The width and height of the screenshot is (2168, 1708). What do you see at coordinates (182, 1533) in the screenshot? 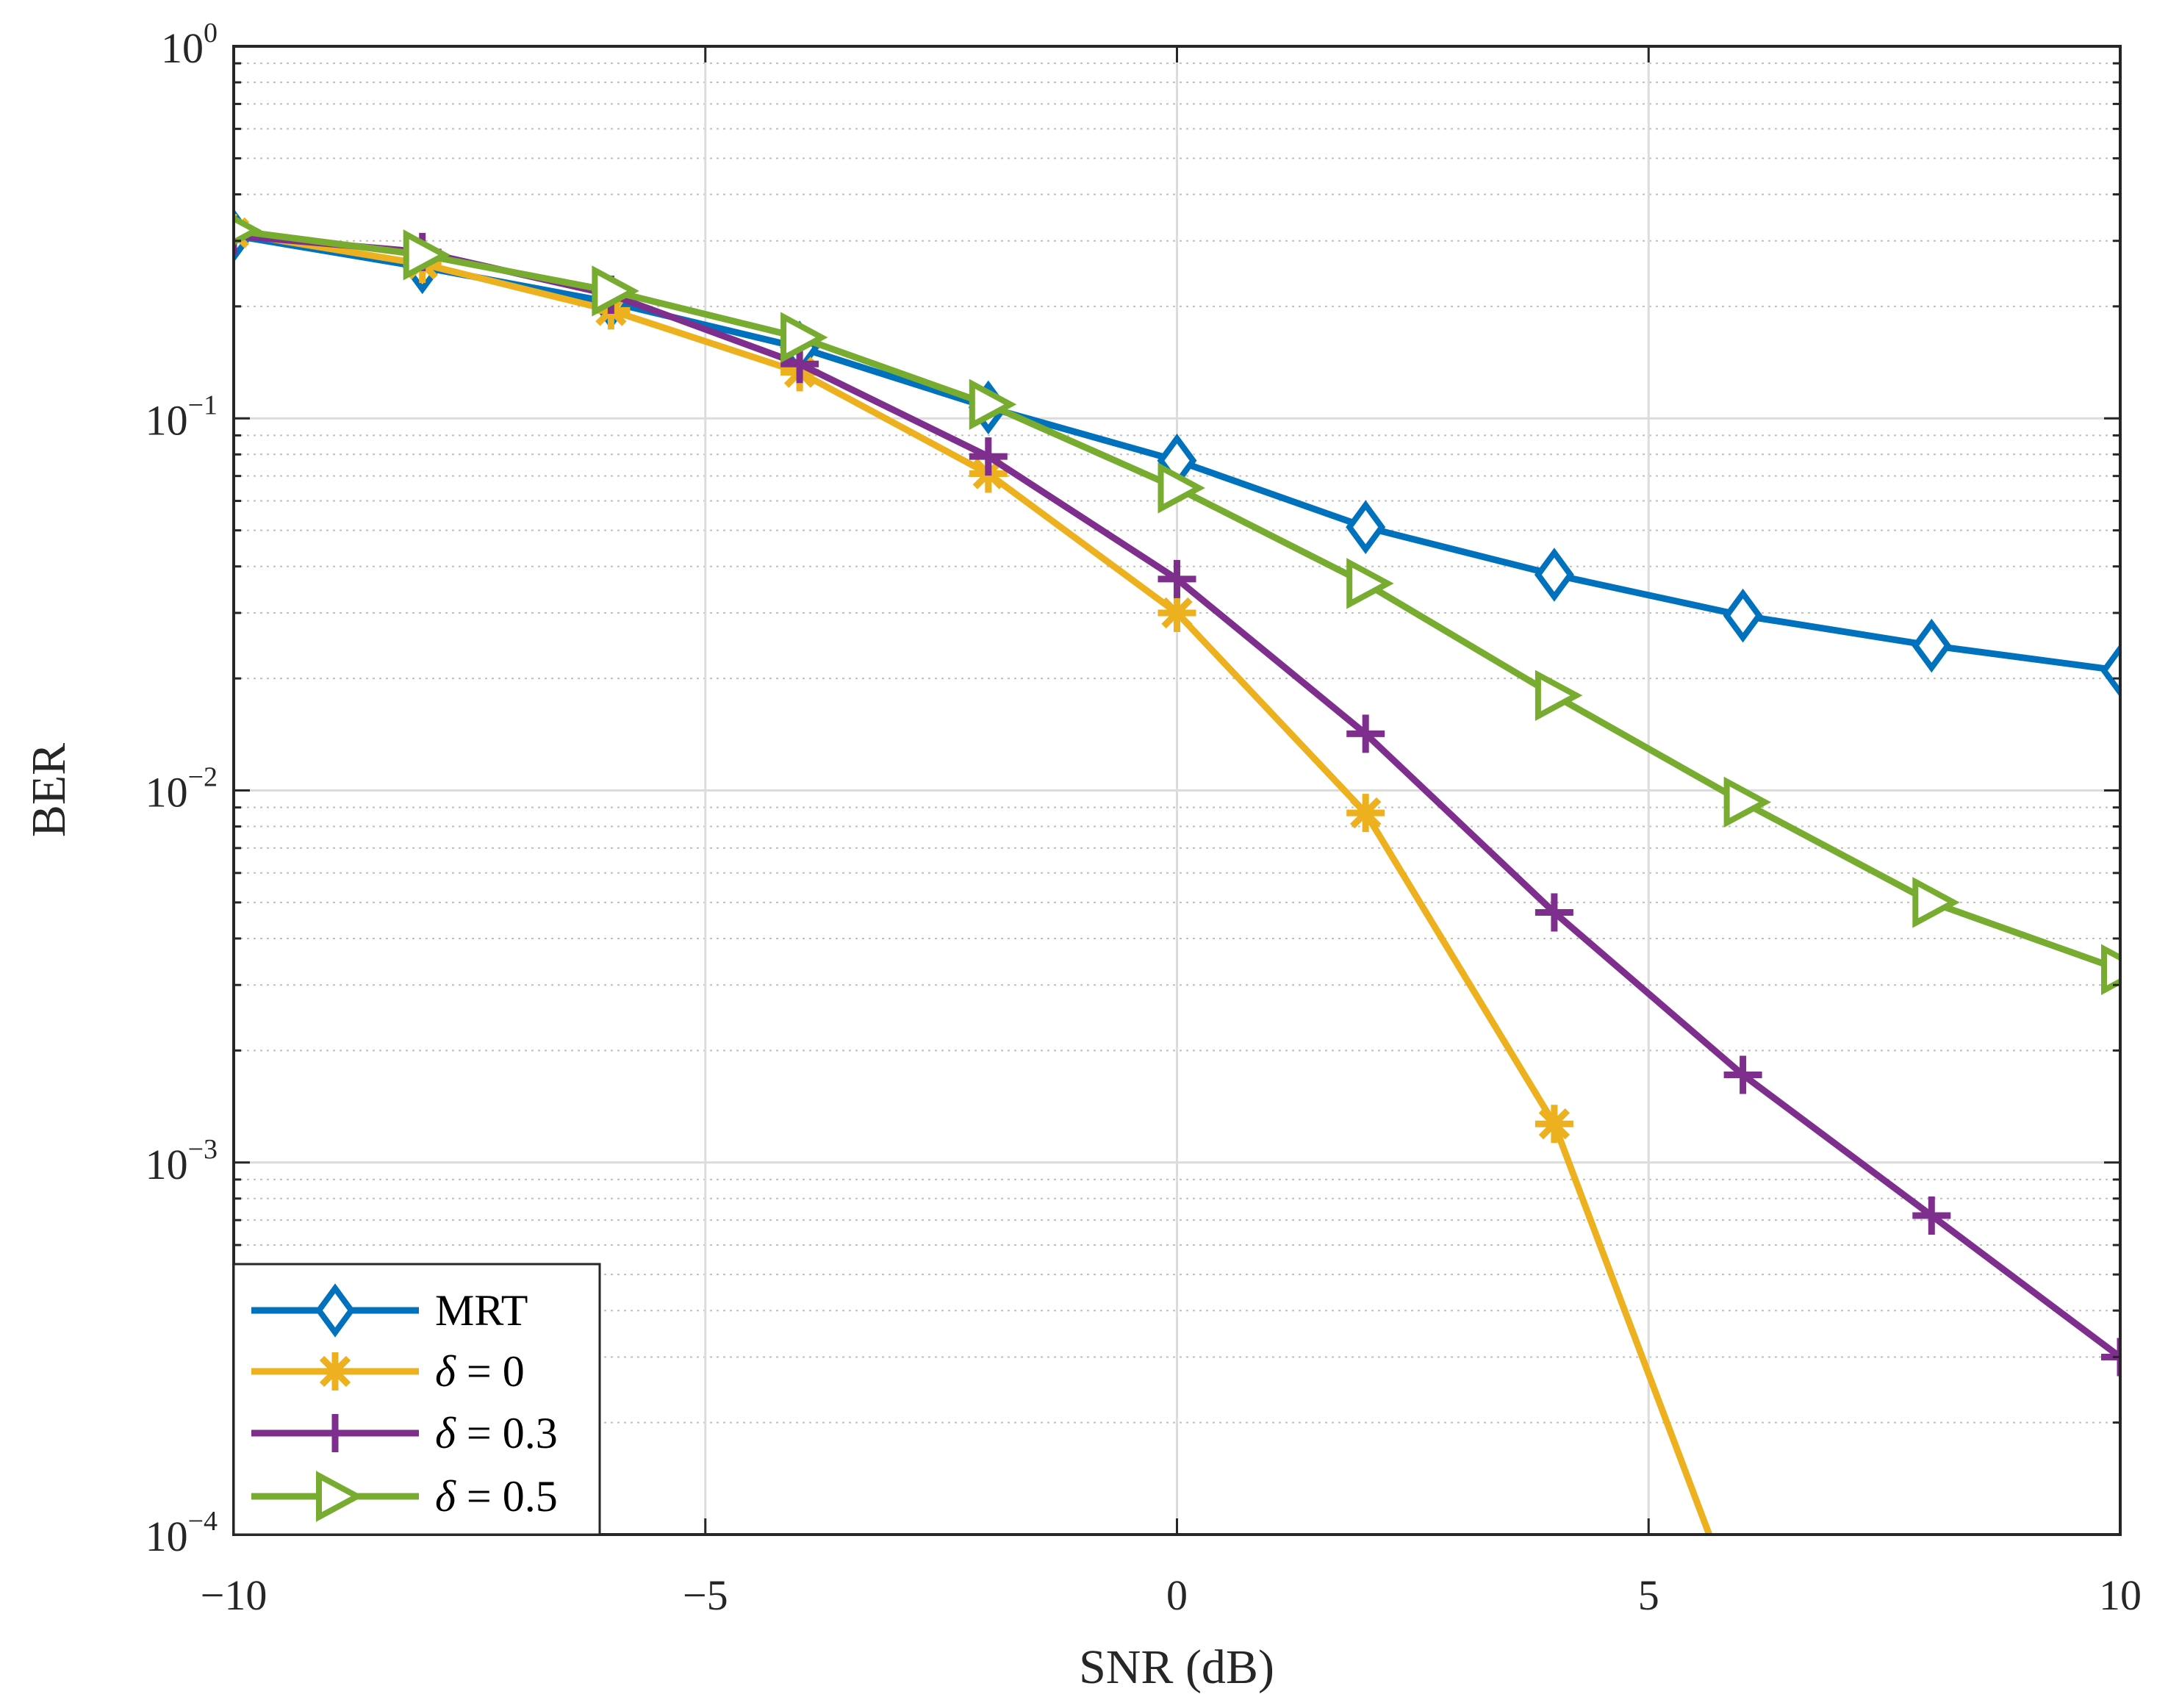
I see `y-tick-label: 10⁻⁴` at bounding box center [182, 1533].